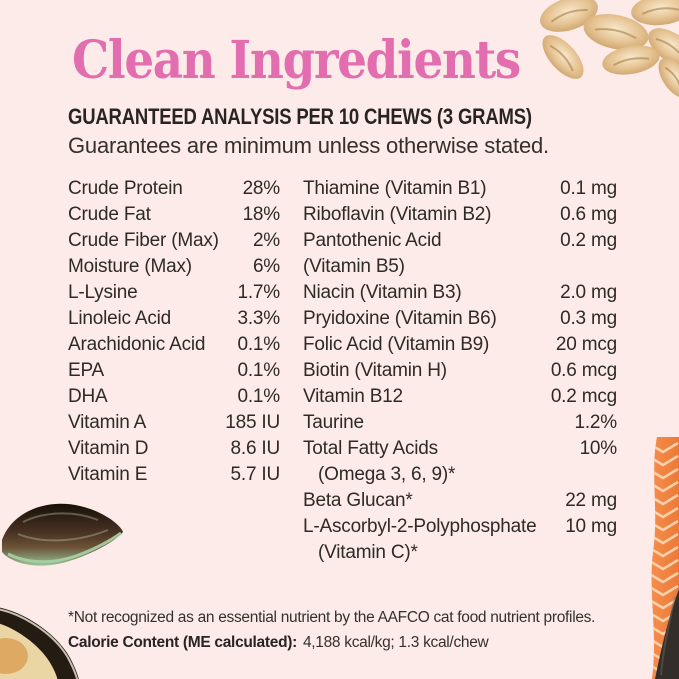 The width and height of the screenshot is (679, 679). I want to click on nutrient-label: L-Ascorbyl-2-Polyphosphate, so click(420, 526).